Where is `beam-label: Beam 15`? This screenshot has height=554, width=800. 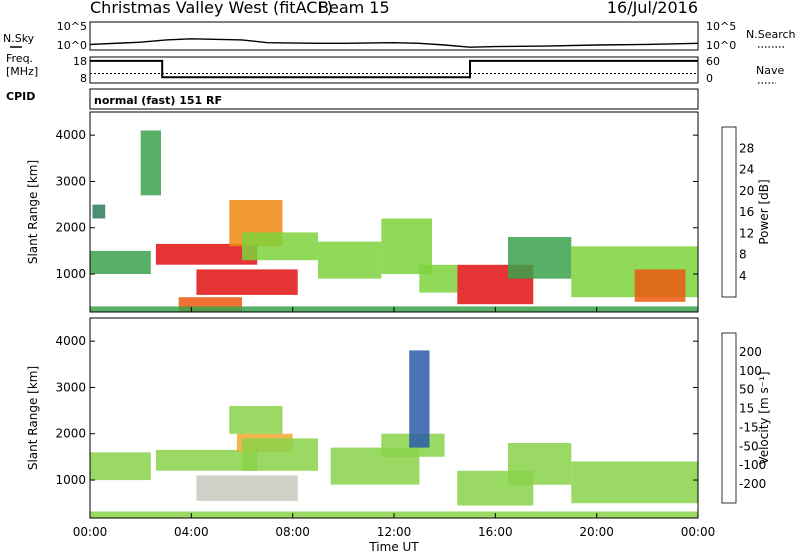
beam-label: Beam 15 is located at coordinates (354, 8).